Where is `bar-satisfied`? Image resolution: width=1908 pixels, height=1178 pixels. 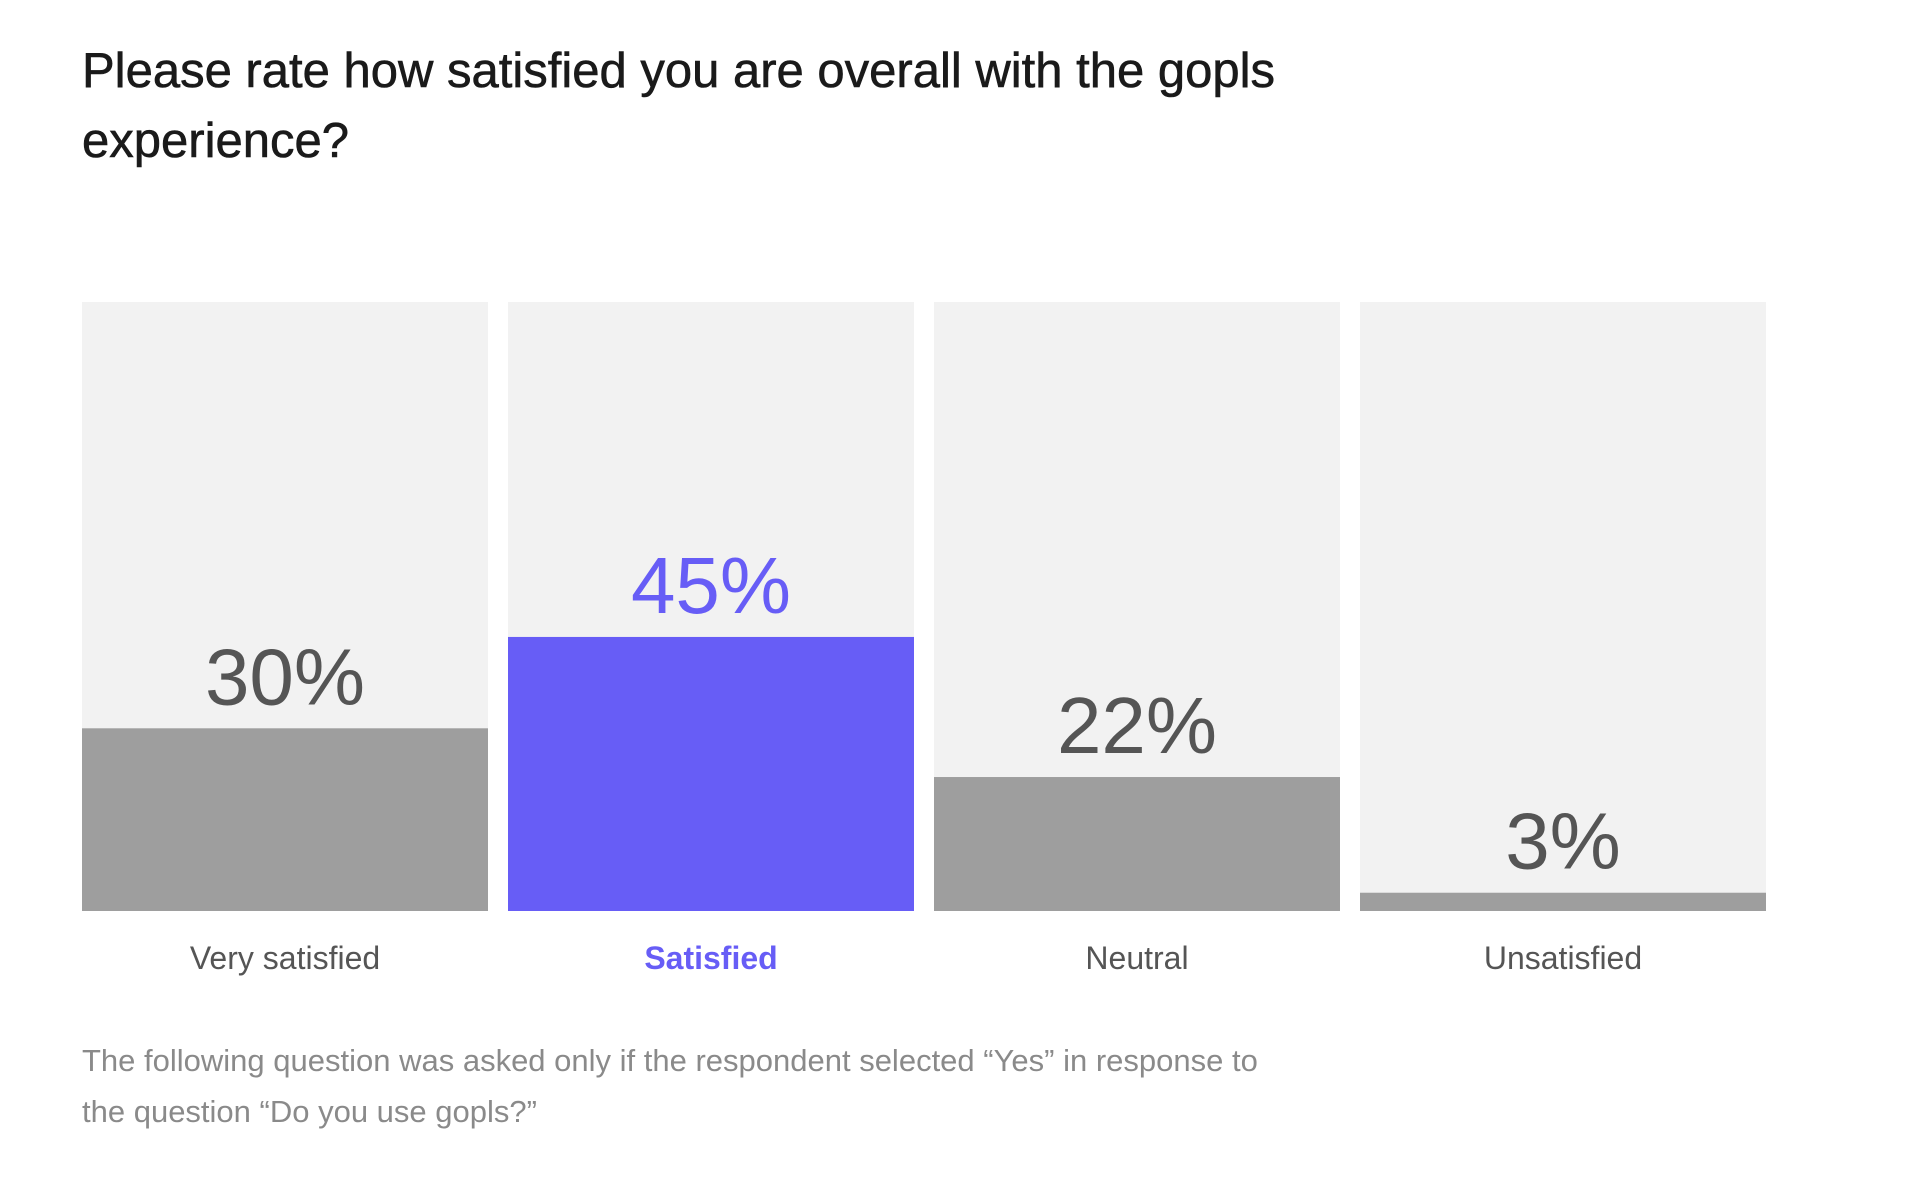 bar-satisfied is located at coordinates (711, 773).